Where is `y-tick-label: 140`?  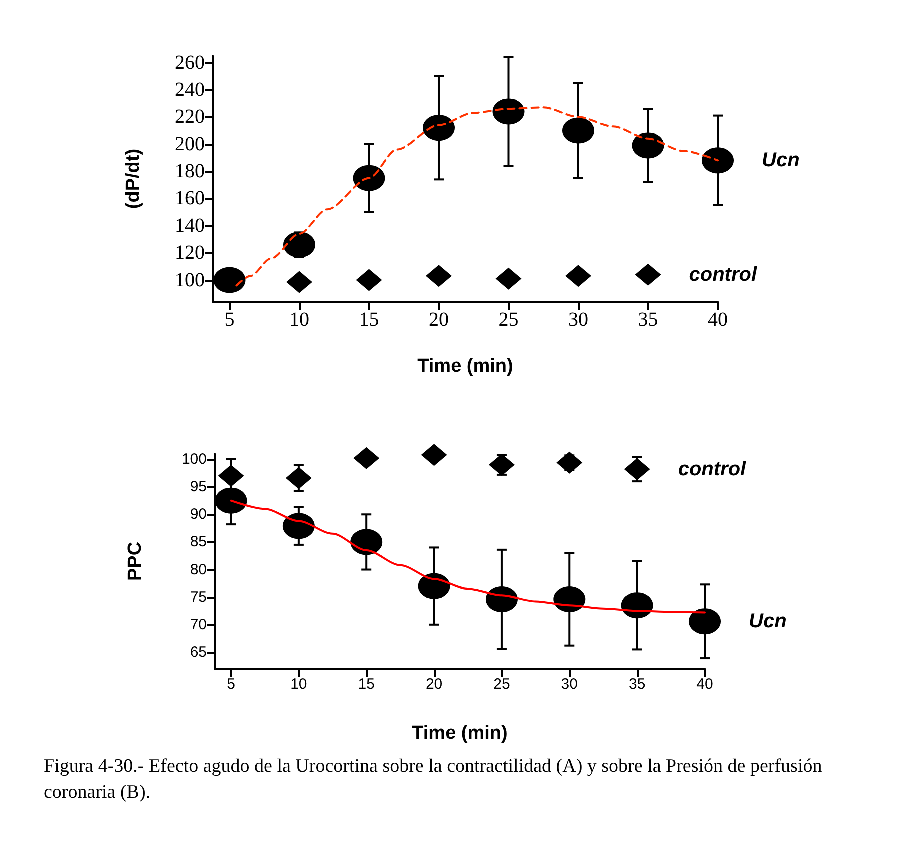 y-tick-label: 140 is located at coordinates (190, 225).